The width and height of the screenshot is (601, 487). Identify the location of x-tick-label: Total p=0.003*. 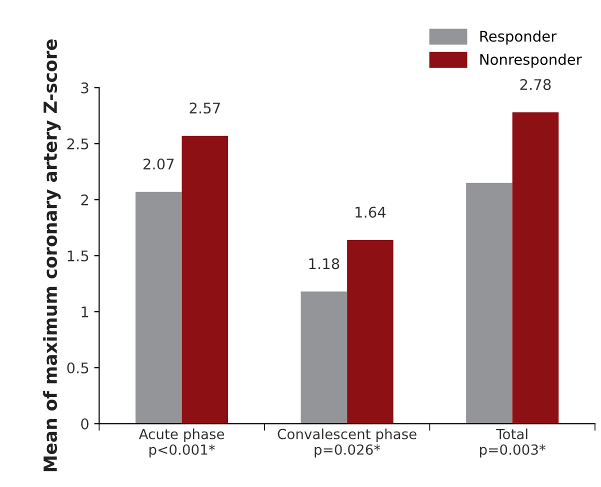
(513, 443).